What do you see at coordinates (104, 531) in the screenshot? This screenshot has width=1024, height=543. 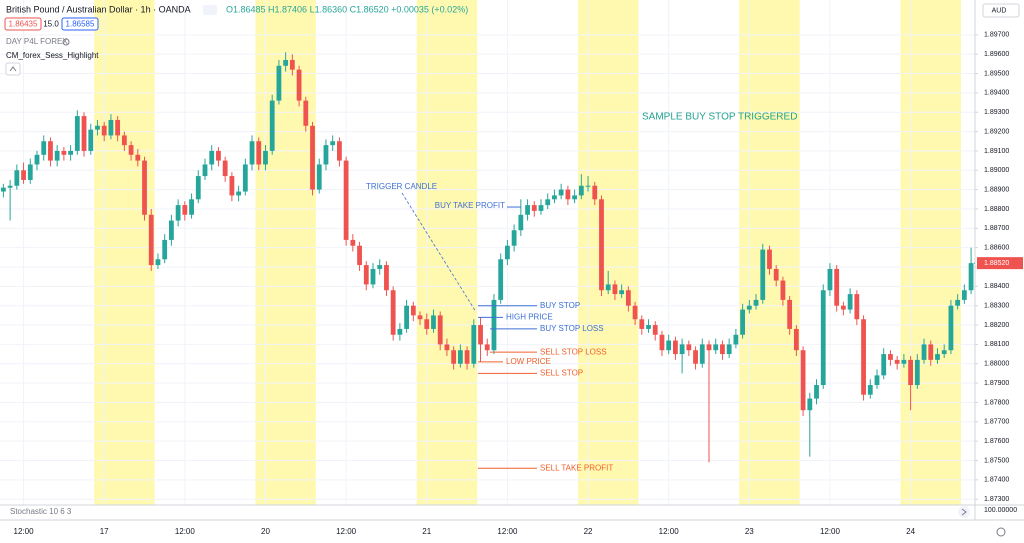 I see `x-tick-label: 17` at bounding box center [104, 531].